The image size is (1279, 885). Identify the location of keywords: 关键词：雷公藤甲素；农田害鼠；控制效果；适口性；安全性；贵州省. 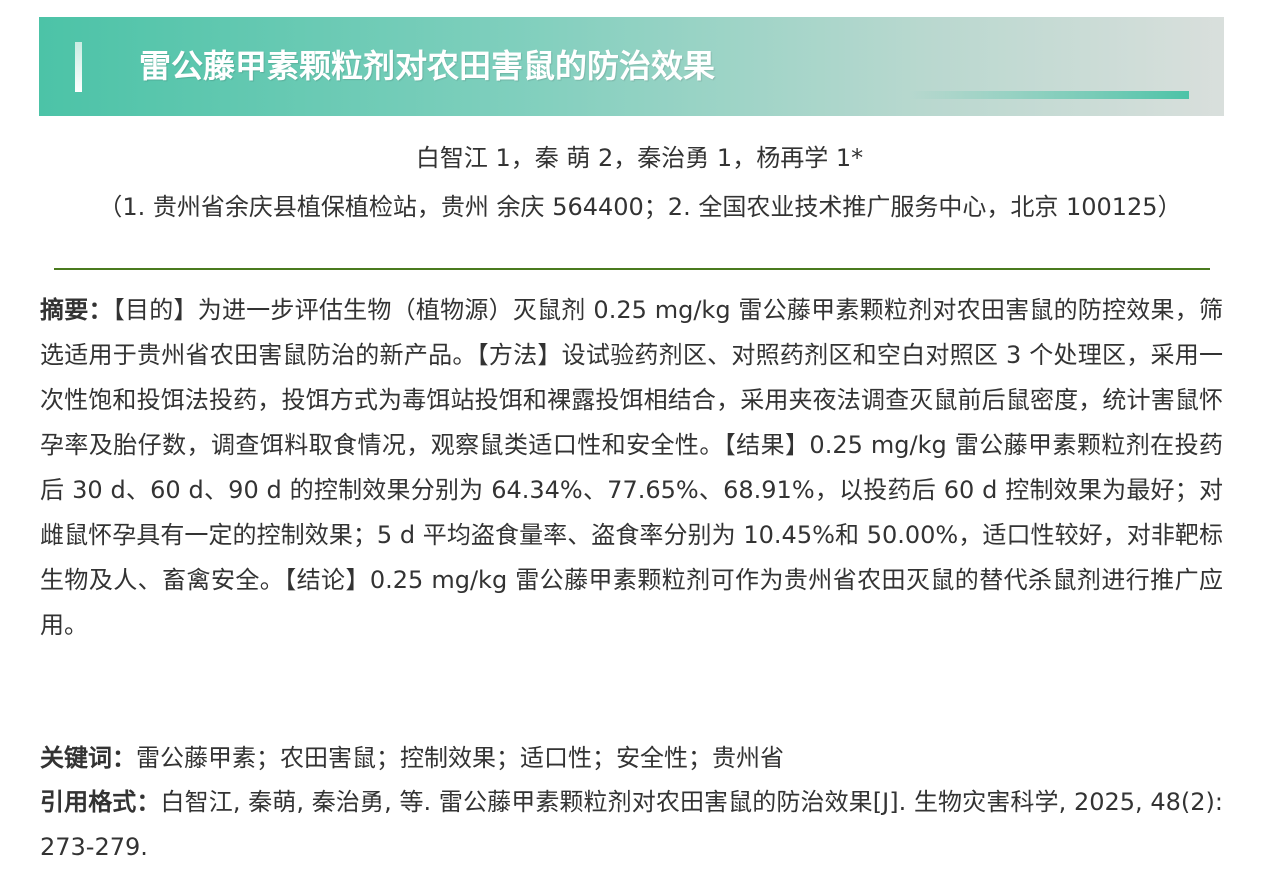
(631, 758).